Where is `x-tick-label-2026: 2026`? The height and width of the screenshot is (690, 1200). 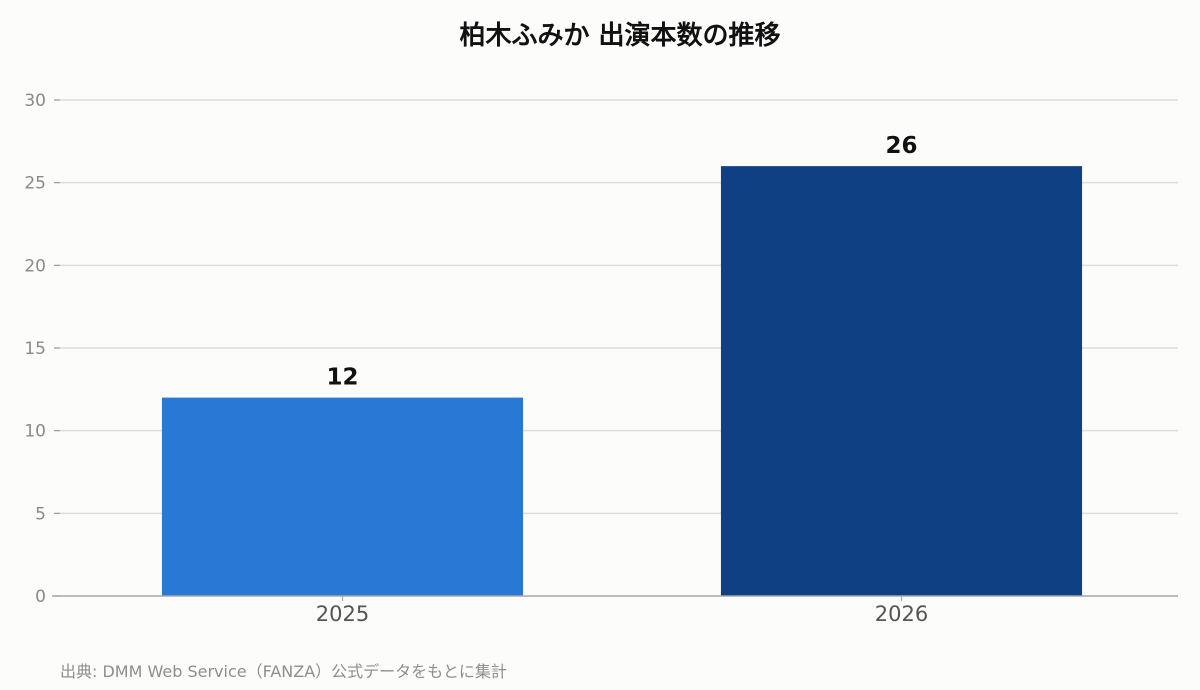
x-tick-label-2026: 2026 is located at coordinates (901, 614).